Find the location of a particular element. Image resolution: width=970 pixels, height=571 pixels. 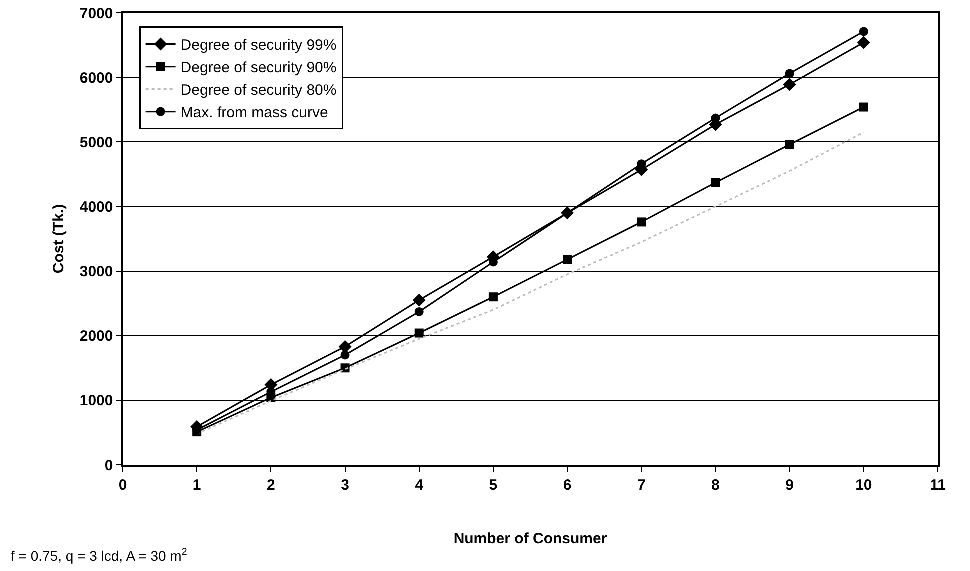

x-tick-label: 8 is located at coordinates (716, 485).